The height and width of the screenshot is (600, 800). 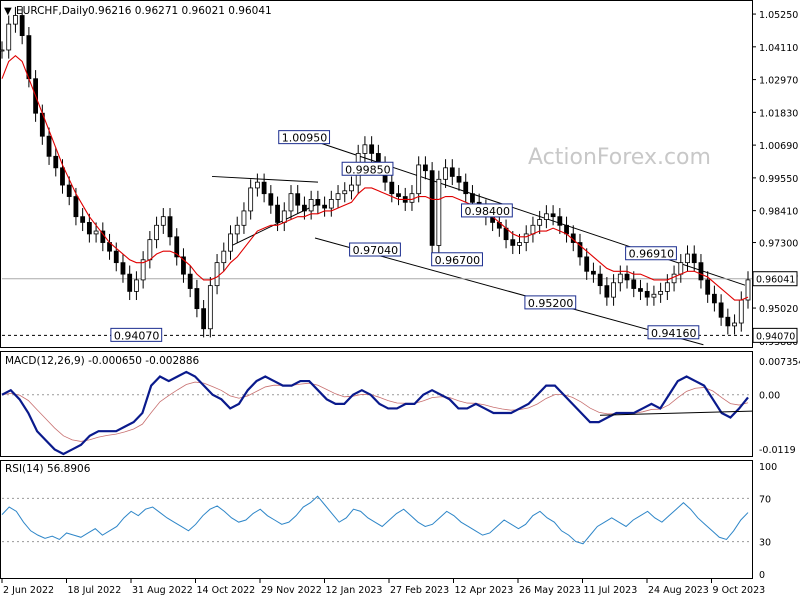 I want to click on macd-tick-label: 0.00, so click(x=769, y=396).